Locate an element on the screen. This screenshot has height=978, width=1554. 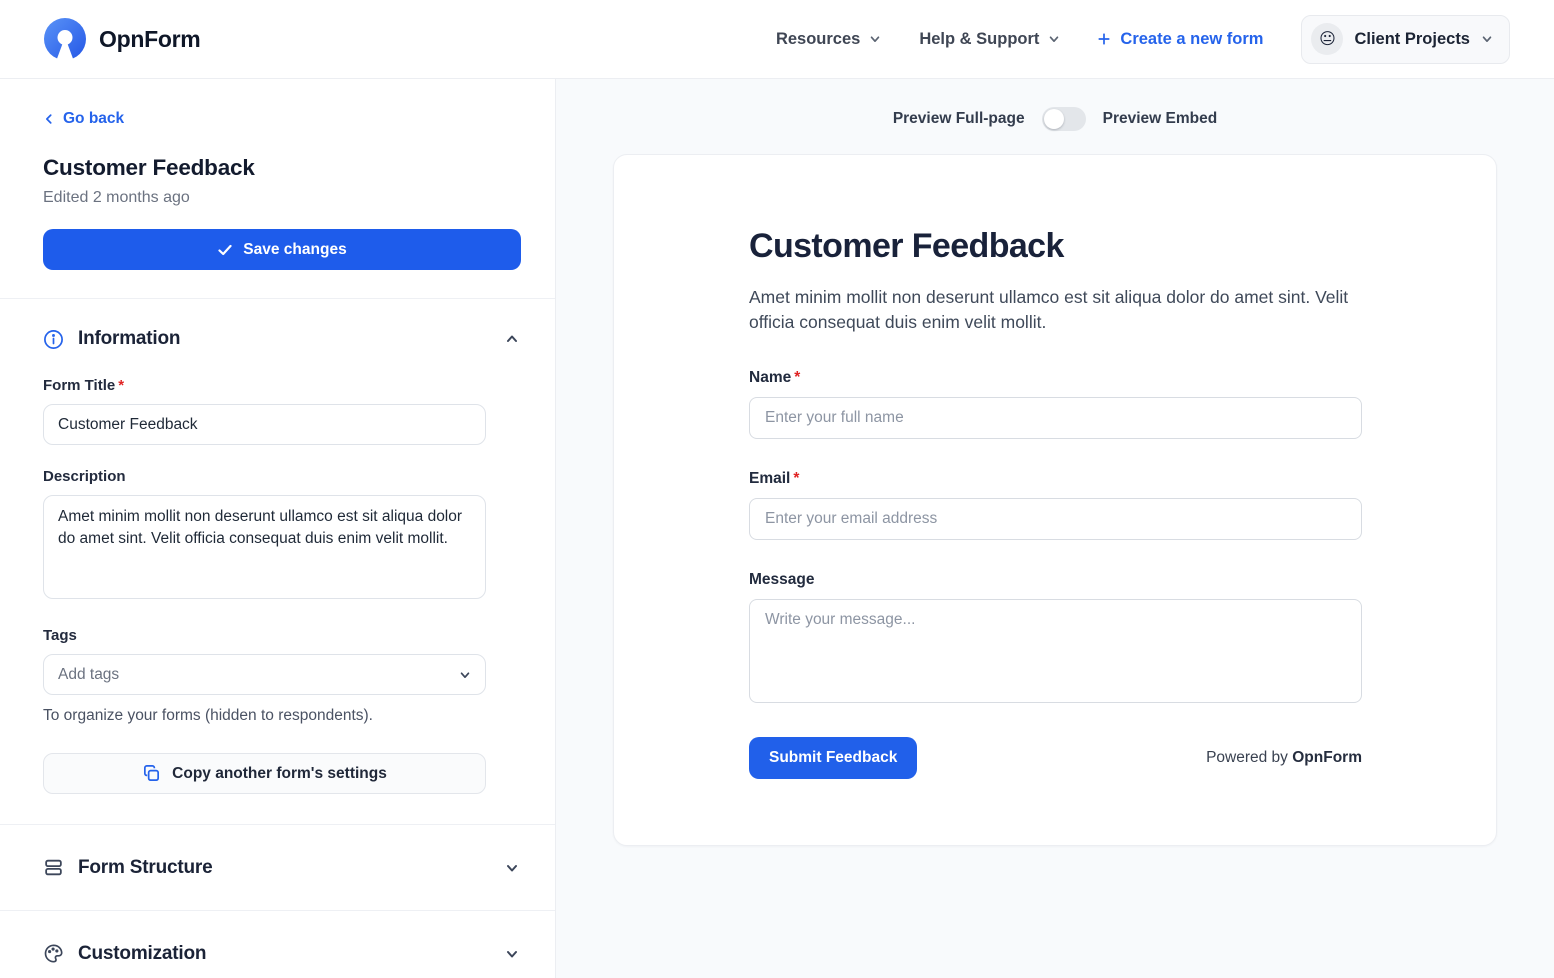
form-title-label: Form Title * is located at coordinates (84, 385).